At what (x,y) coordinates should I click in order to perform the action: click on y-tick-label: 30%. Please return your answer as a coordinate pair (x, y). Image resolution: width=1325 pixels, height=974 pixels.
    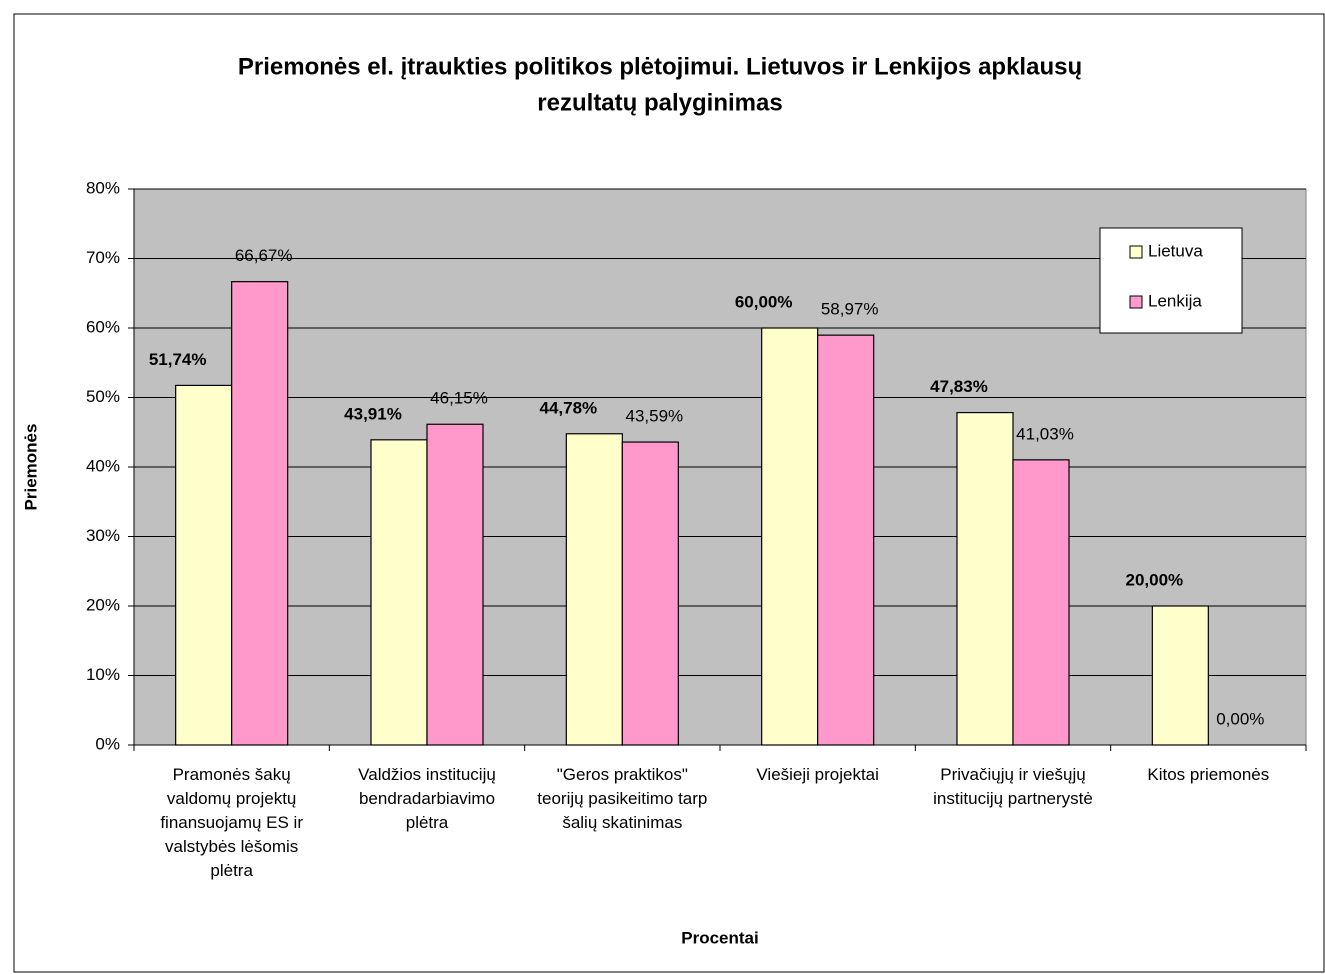
    Looking at the image, I should click on (103, 535).